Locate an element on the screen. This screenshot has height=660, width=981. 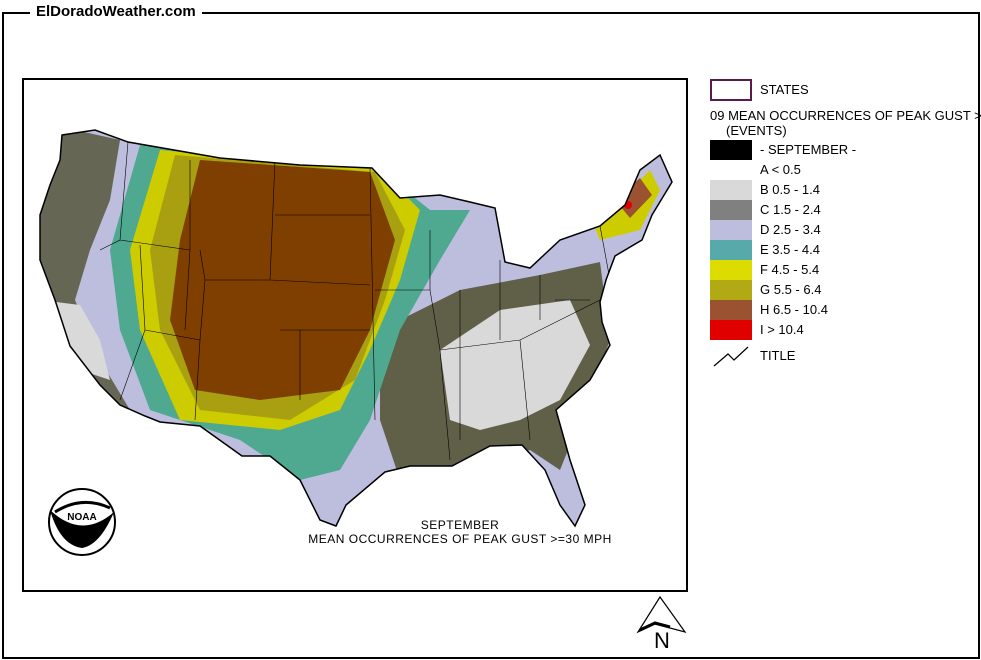
zone-h-plains is located at coordinates (282, 280).